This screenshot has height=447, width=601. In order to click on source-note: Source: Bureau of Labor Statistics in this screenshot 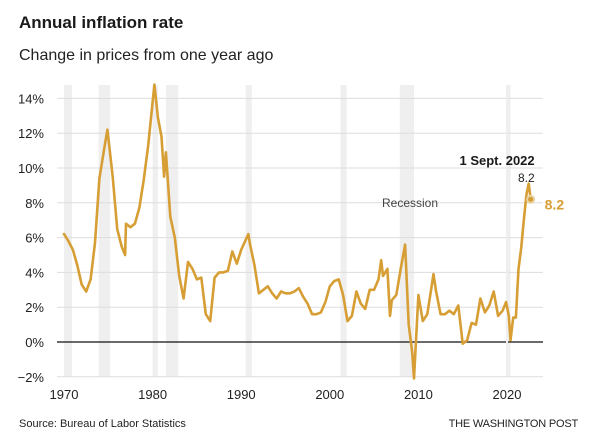, I will do `click(102, 424)`.